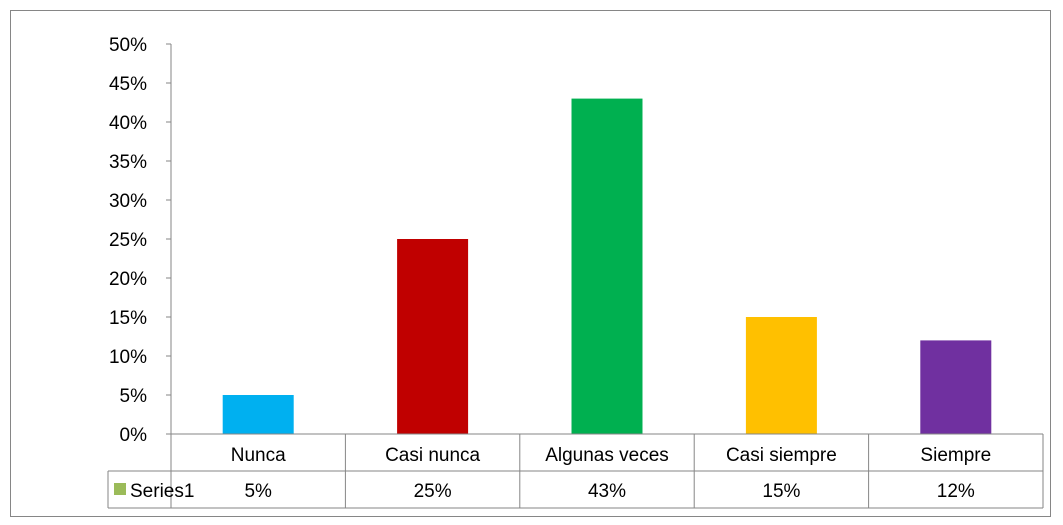  I want to click on y-tick-label: 50%, so click(128, 45).